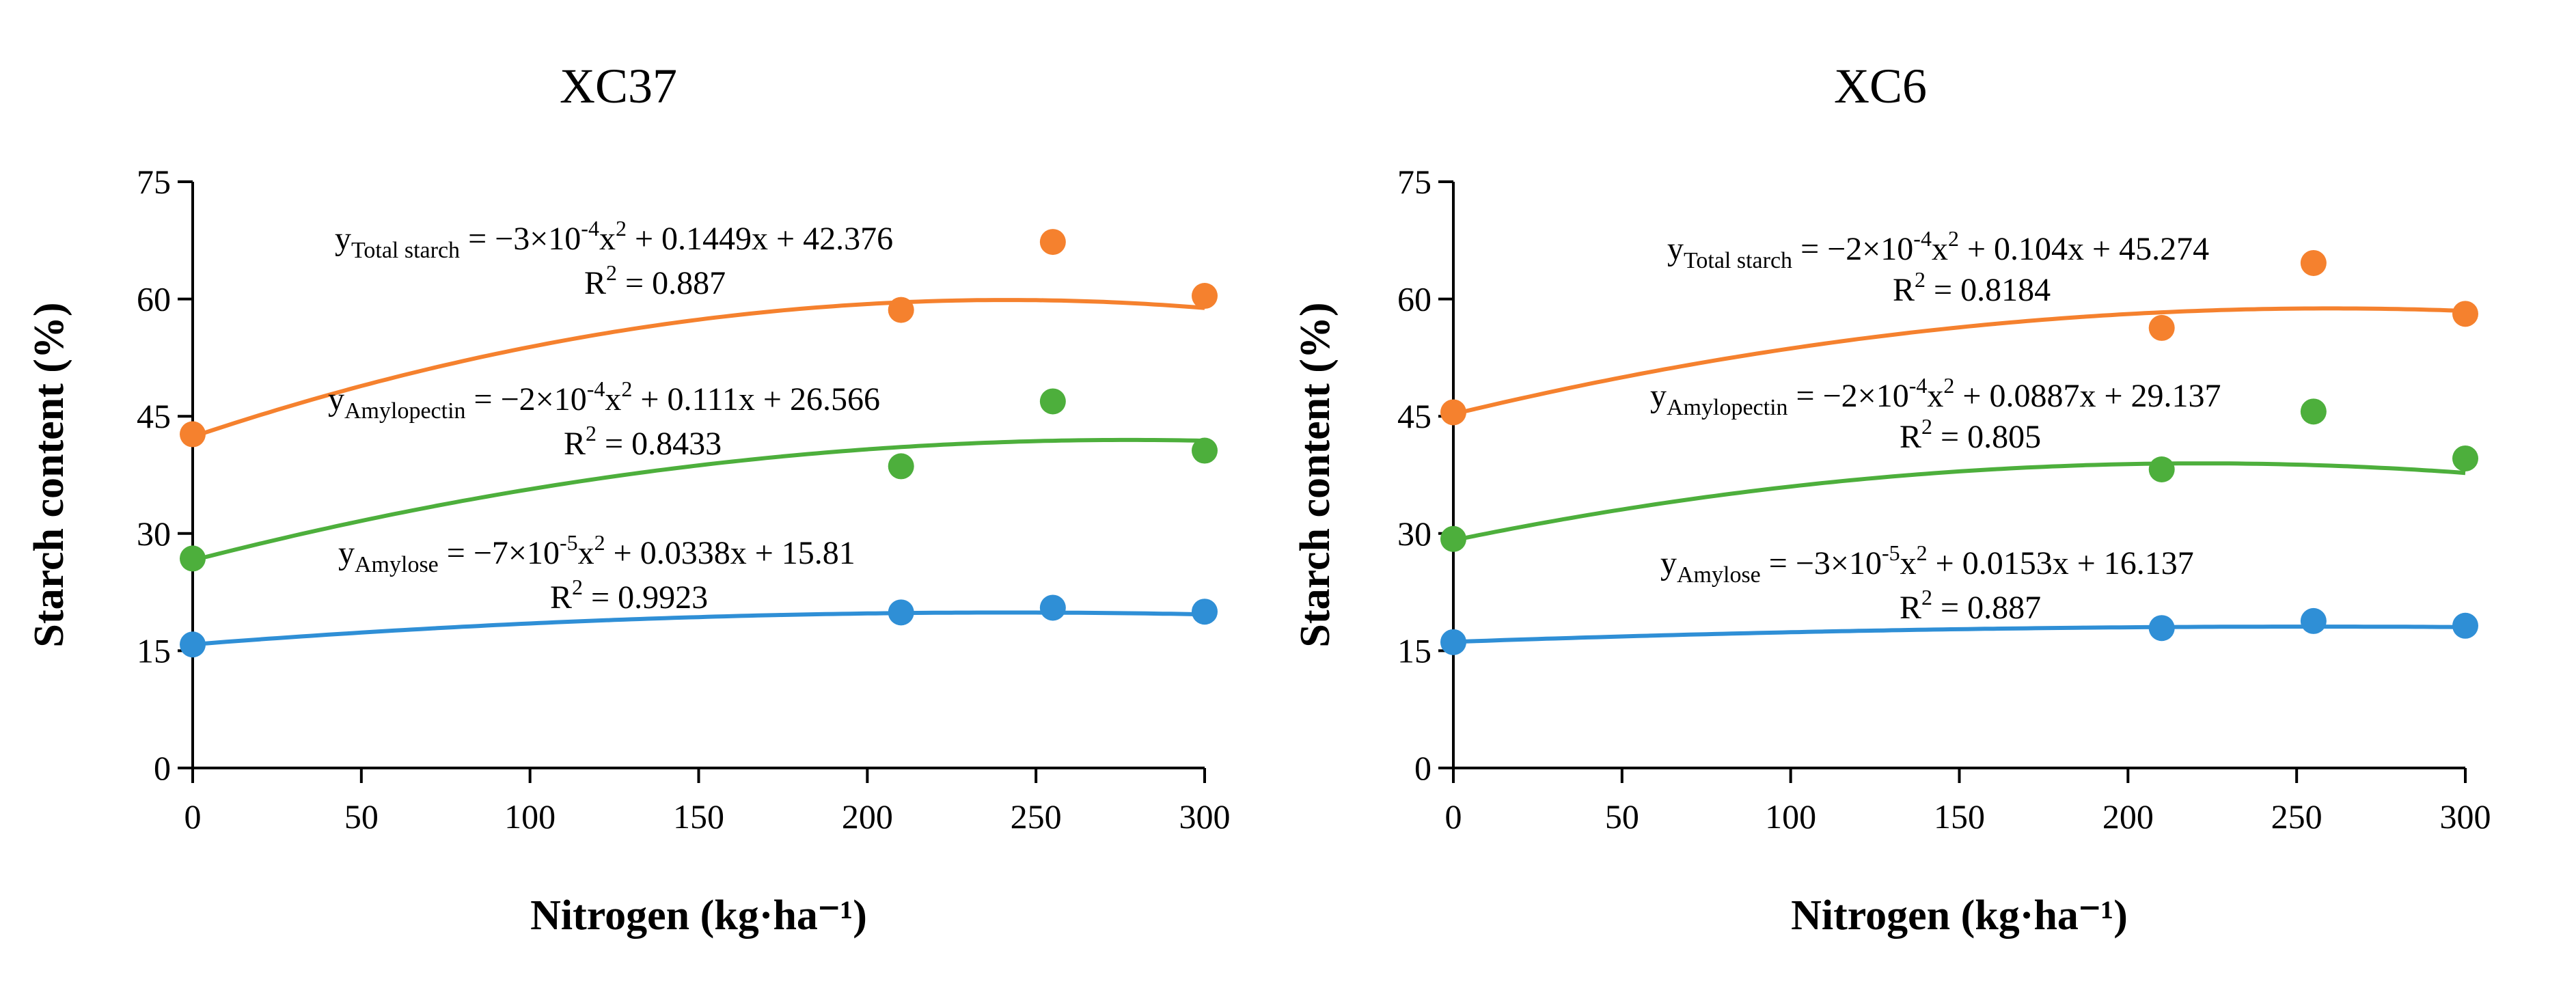 The height and width of the screenshot is (988, 2576). I want to click on amylose-r-squared: R2 = 0.9923, so click(629, 595).